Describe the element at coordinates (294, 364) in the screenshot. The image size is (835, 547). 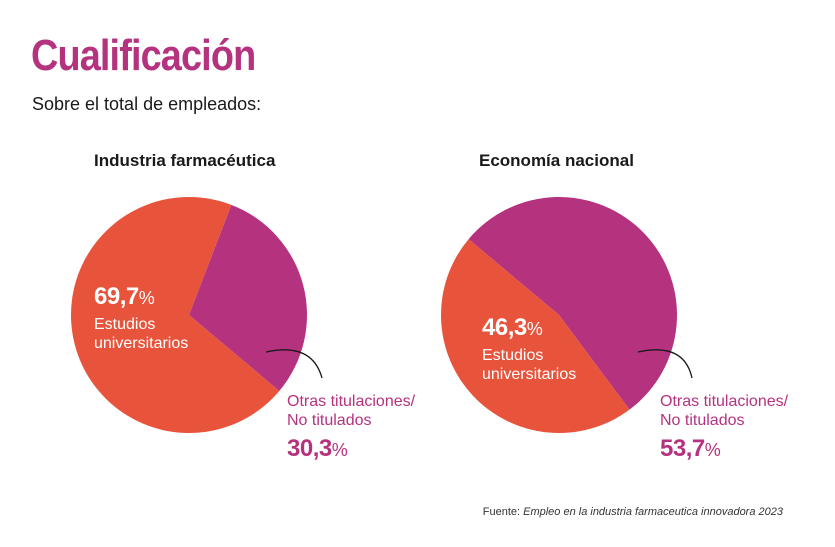
I see `leader-line-industria` at that location.